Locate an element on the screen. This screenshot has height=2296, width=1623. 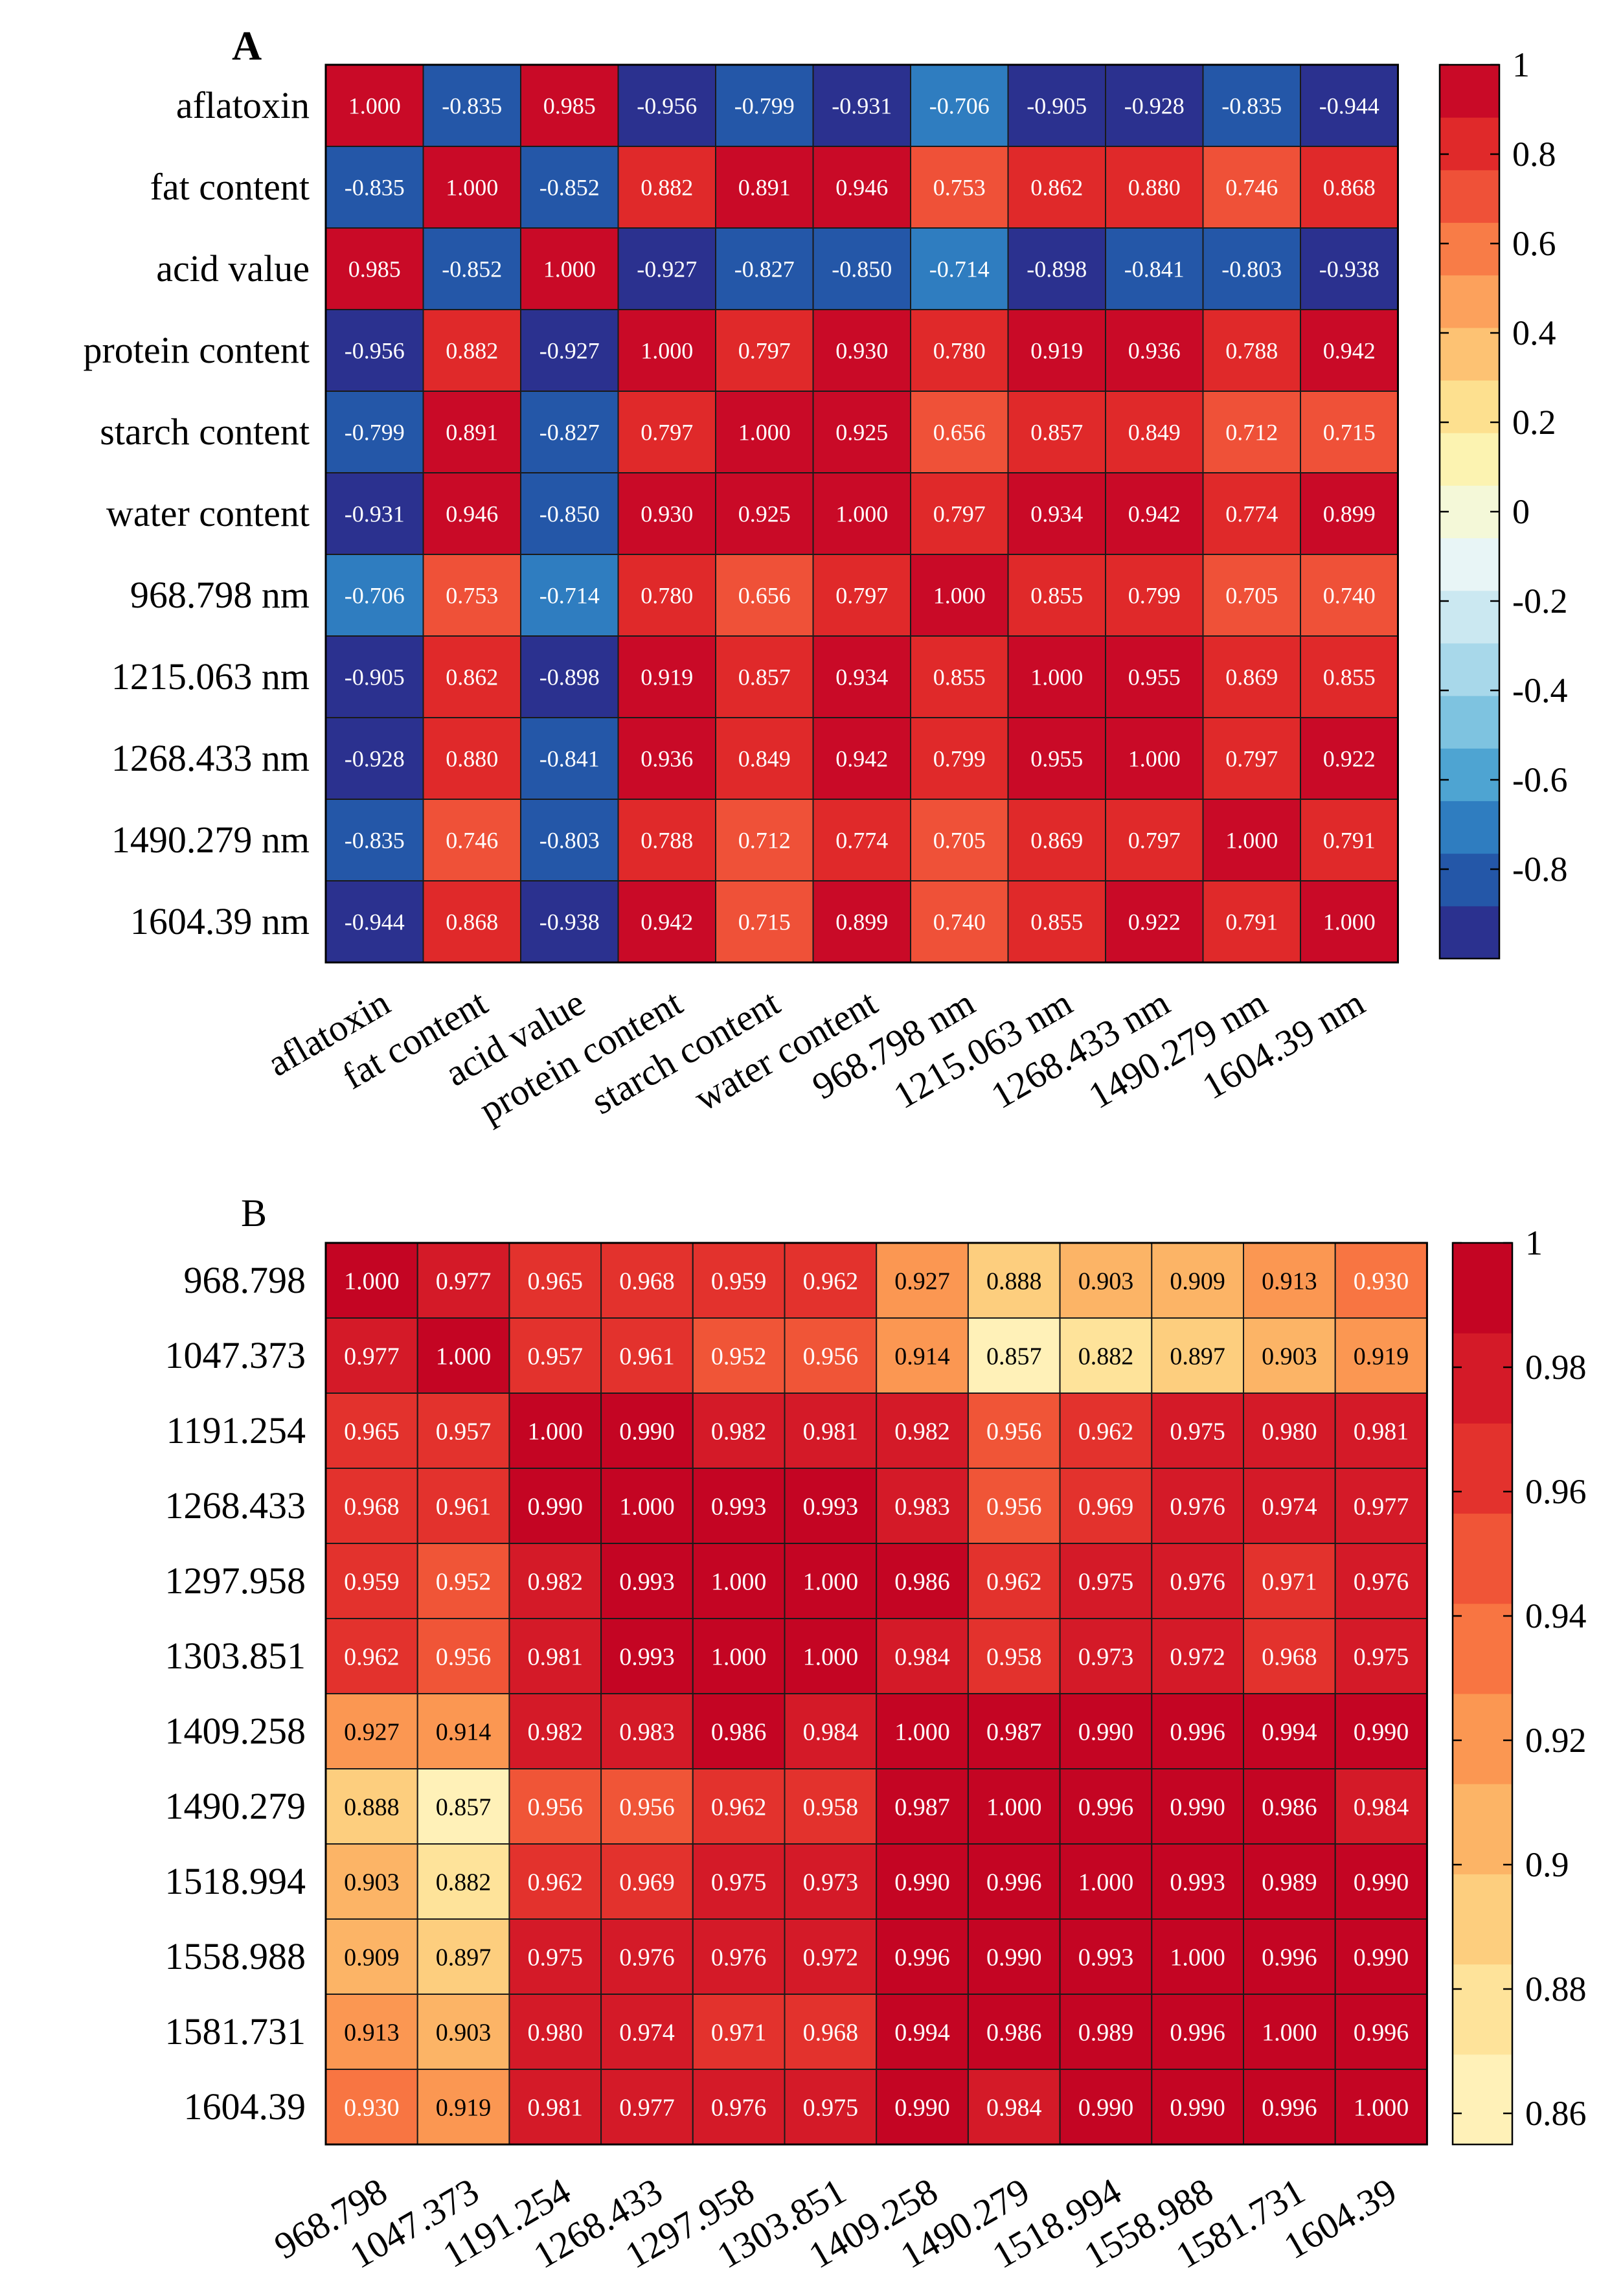
colorbar-border is located at coordinates (1482, 1694).